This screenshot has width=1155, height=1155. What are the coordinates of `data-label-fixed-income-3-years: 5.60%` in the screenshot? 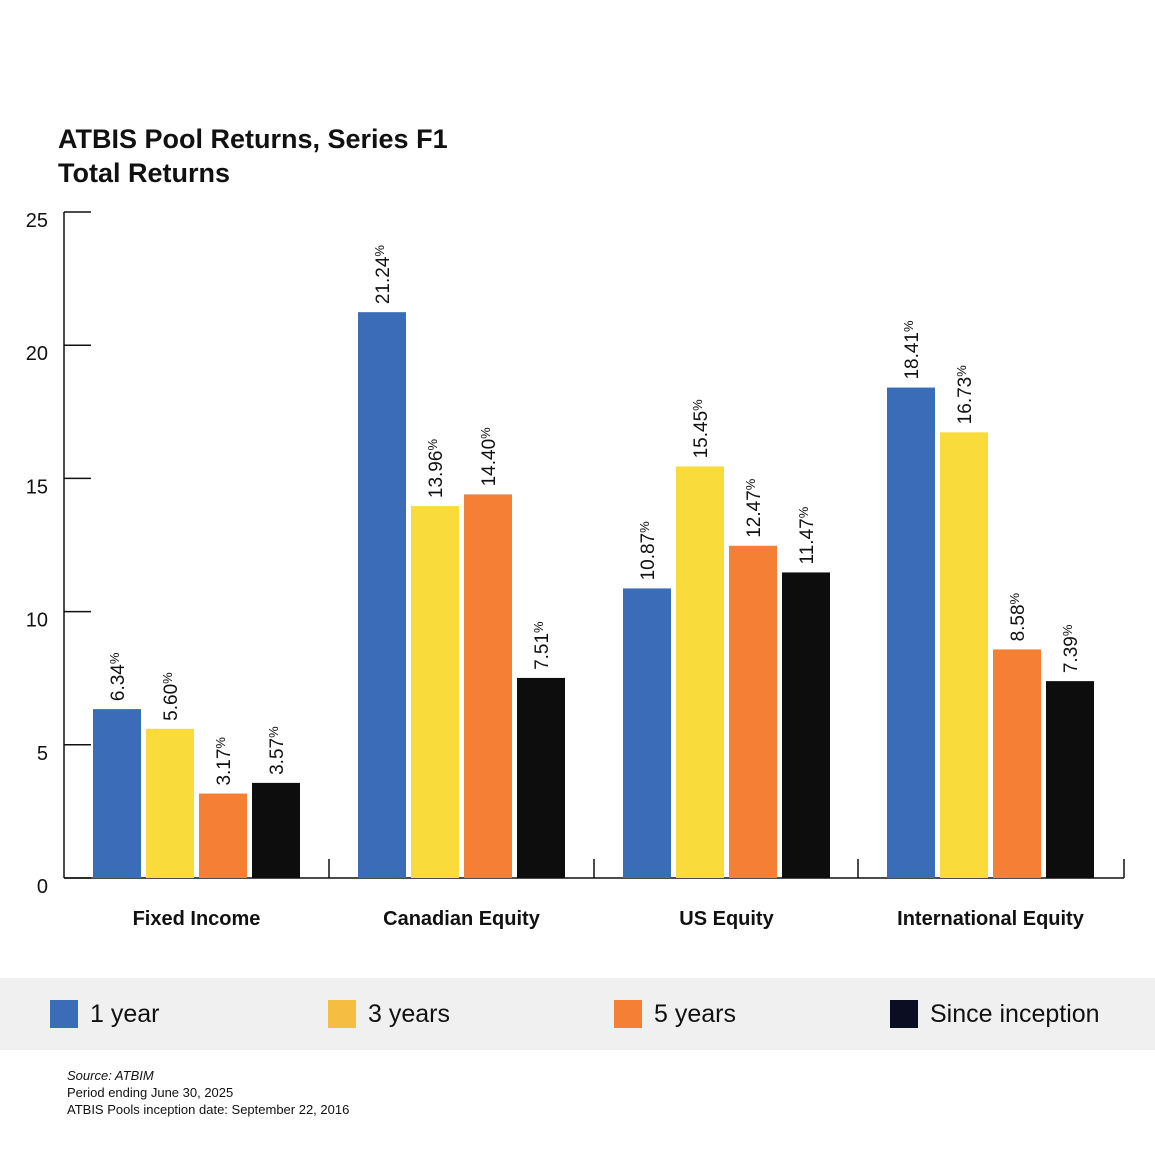 It's located at (171, 696).